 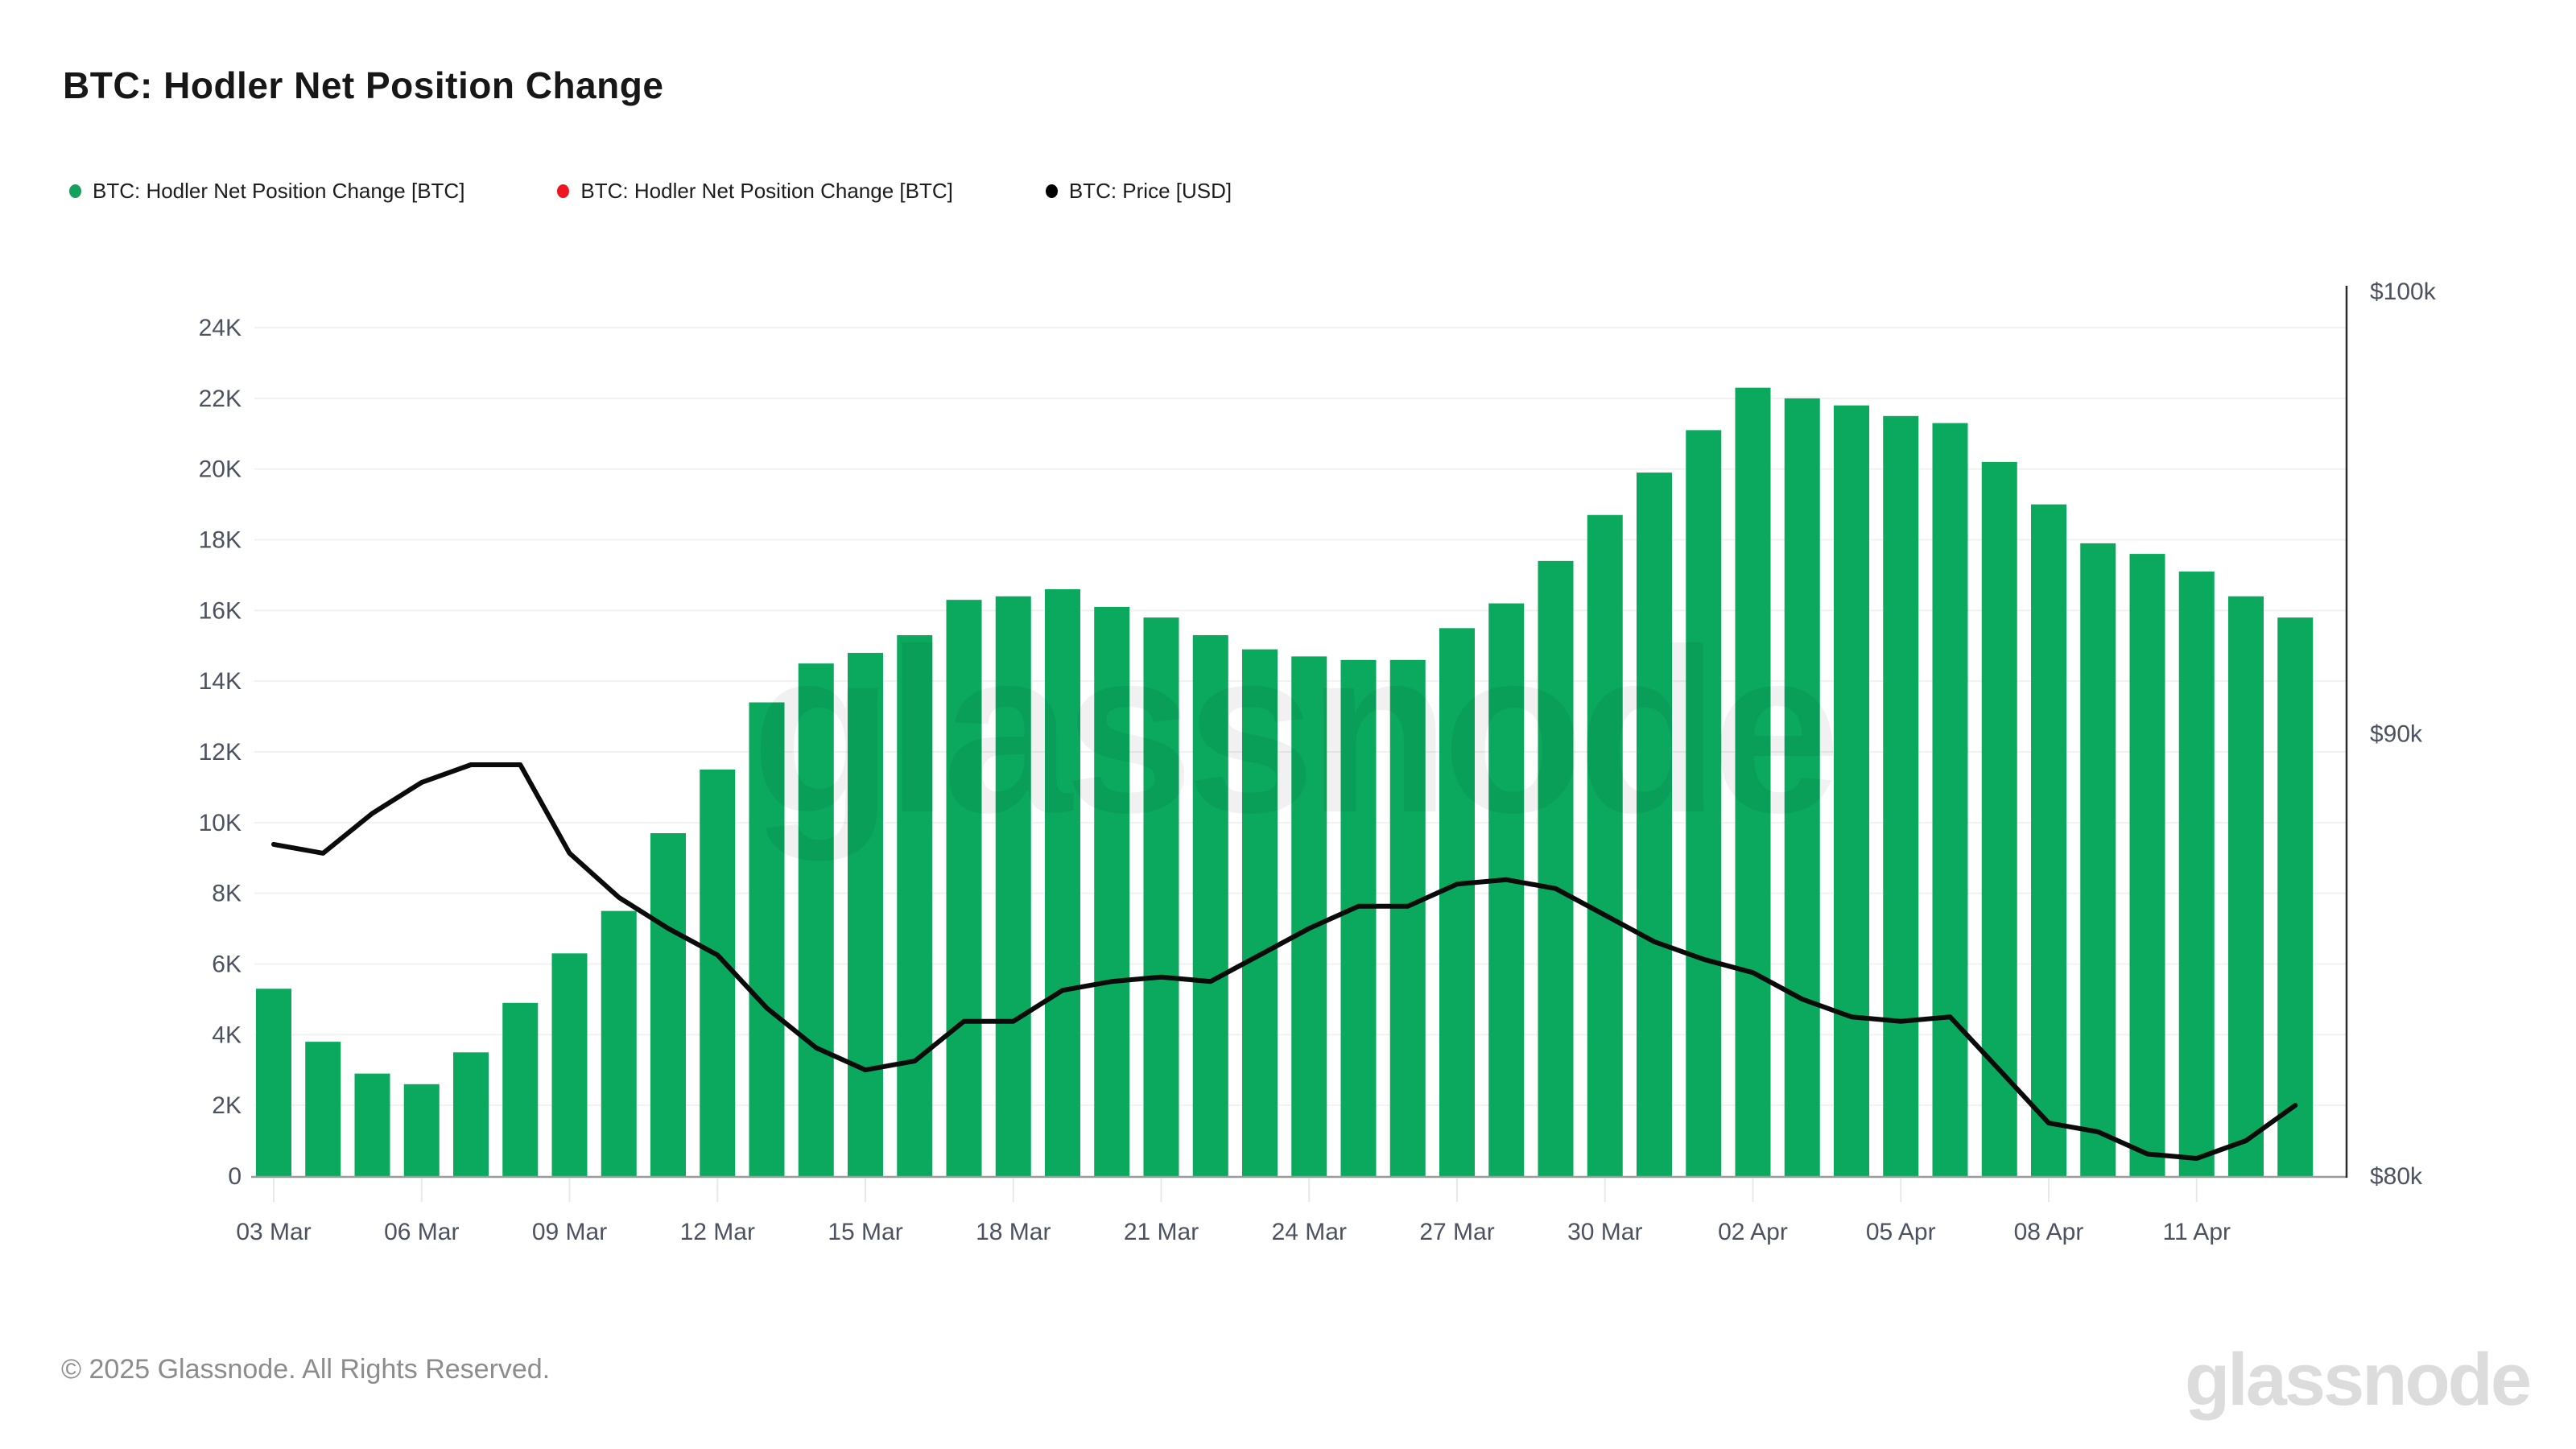 What do you see at coordinates (221, 752) in the screenshot?
I see `left-axis-label-12k: 12K` at bounding box center [221, 752].